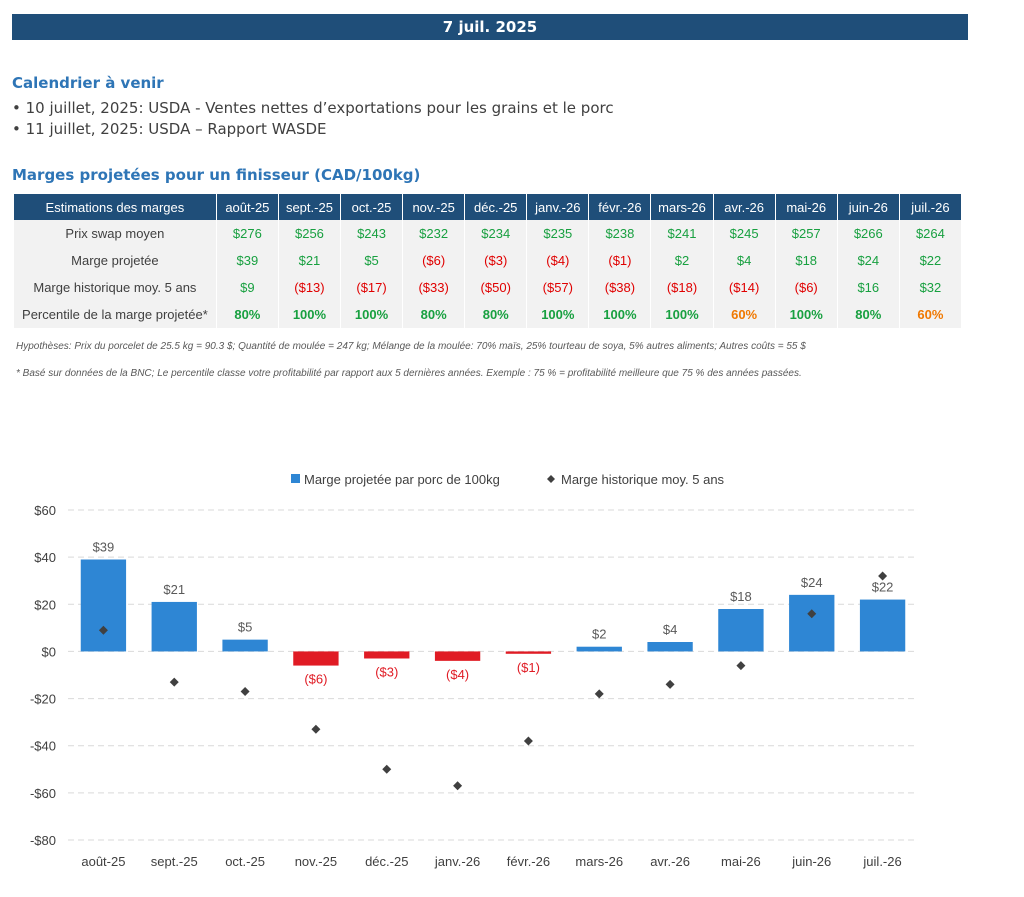 The width and height of the screenshot is (1024, 897). I want to click on date-banner: 7 juil. 2025, so click(490, 27).